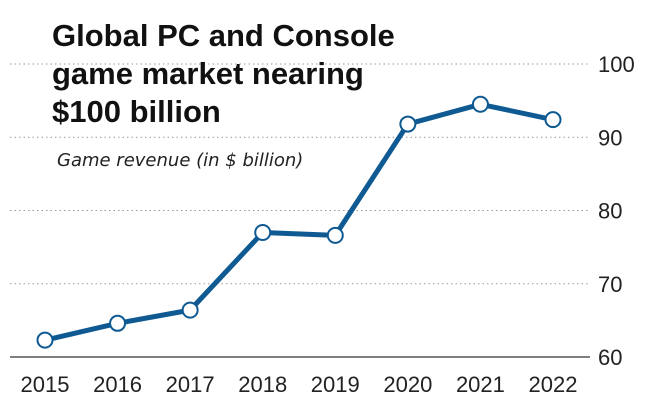 This screenshot has width=660, height=417. Describe the element at coordinates (480, 104) in the screenshot. I see `data-point-2021` at that location.